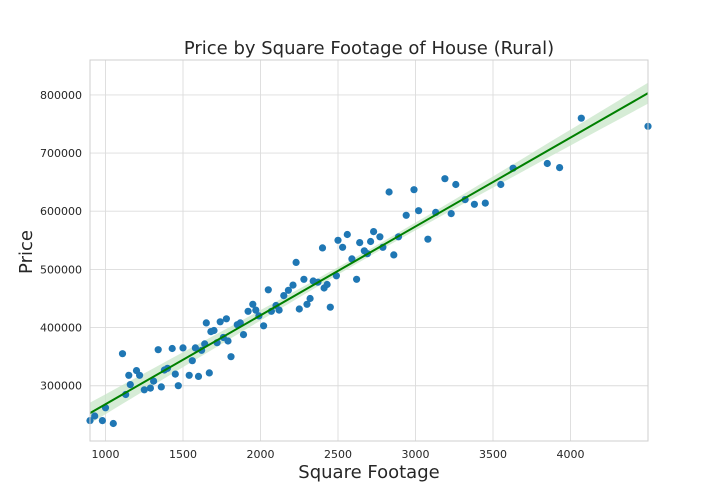 The width and height of the screenshot is (720, 504). Describe the element at coordinates (338, 454) in the screenshot. I see `x-tick-label: 2500` at that location.